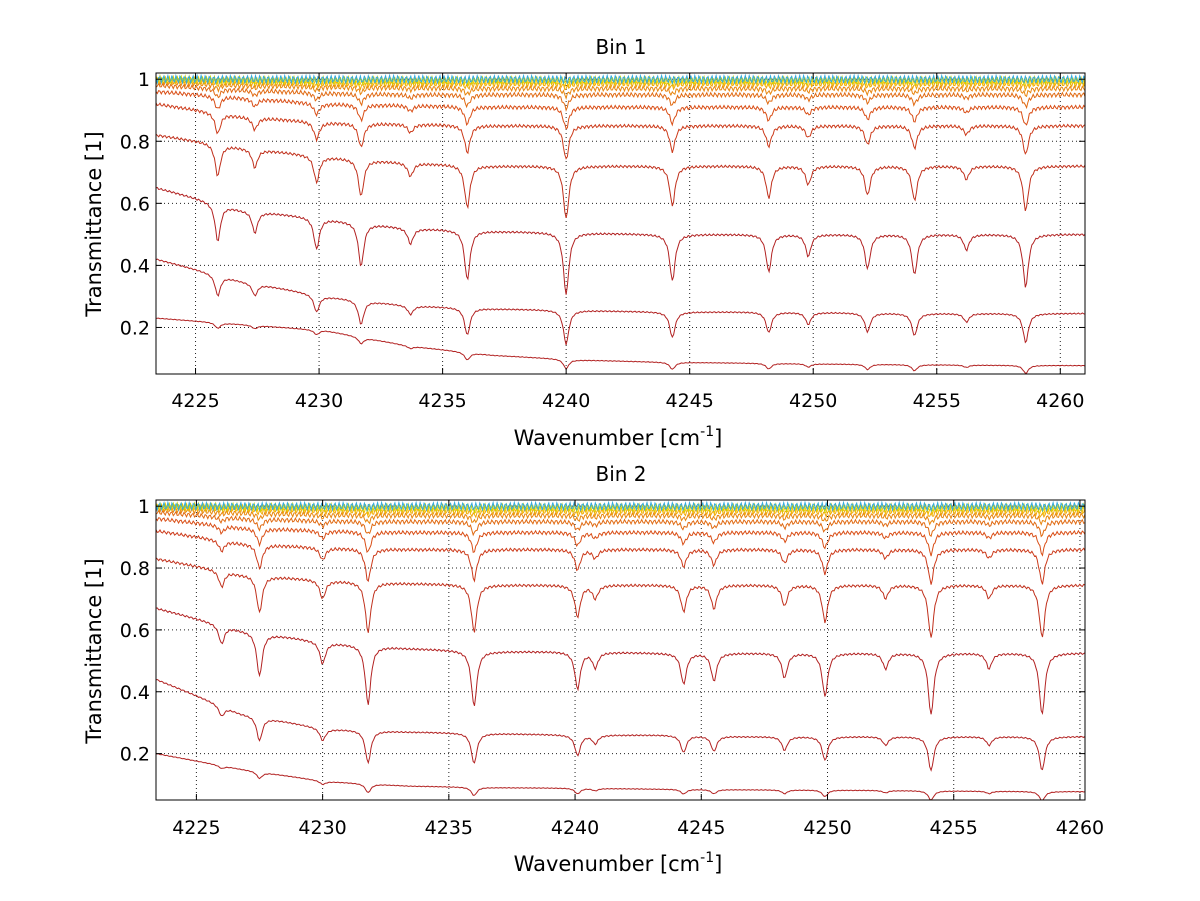  Describe the element at coordinates (618, 437) in the screenshot. I see `subplot-1-x-axis-label: Wavenumber [cm-1]` at that location.